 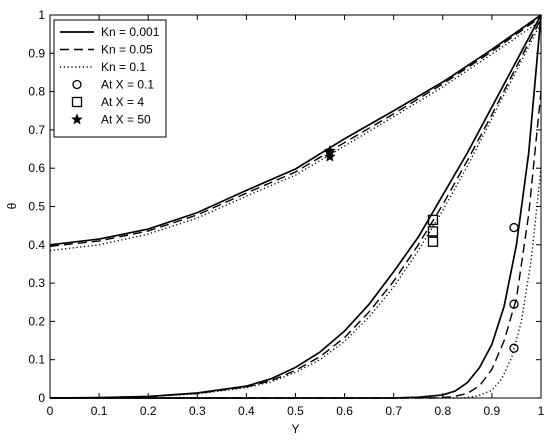 I want to click on legend-label: Kn = 0.05, so click(x=127, y=50).